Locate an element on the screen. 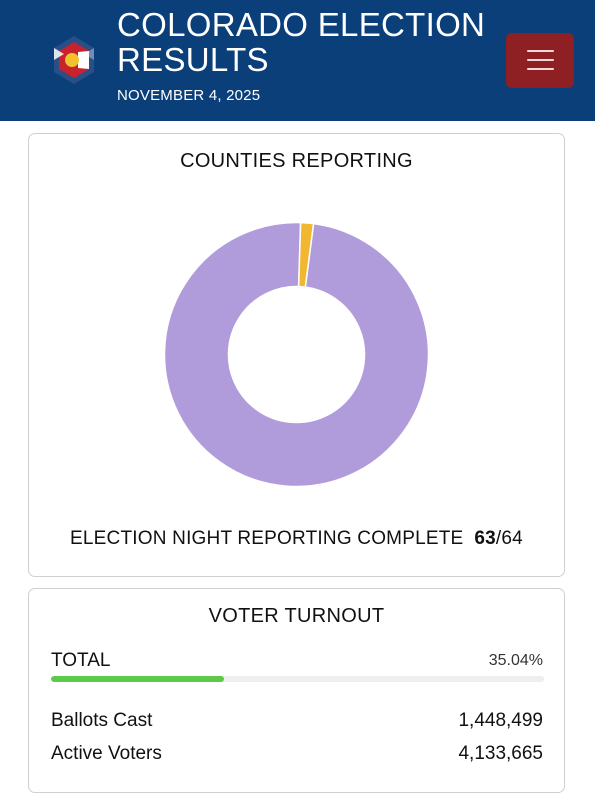  counties-total-count: 64 is located at coordinates (512, 538).